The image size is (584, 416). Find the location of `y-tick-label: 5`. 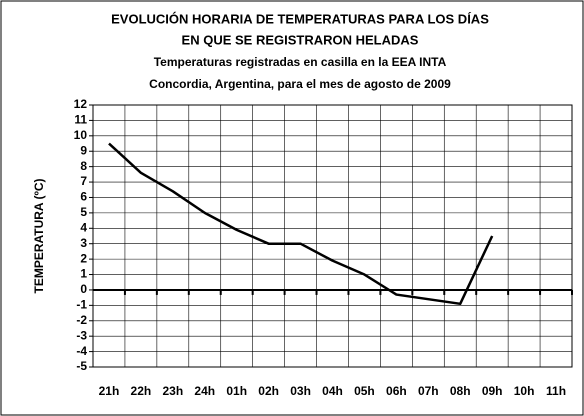

y-tick-label: 5 is located at coordinates (83, 212).